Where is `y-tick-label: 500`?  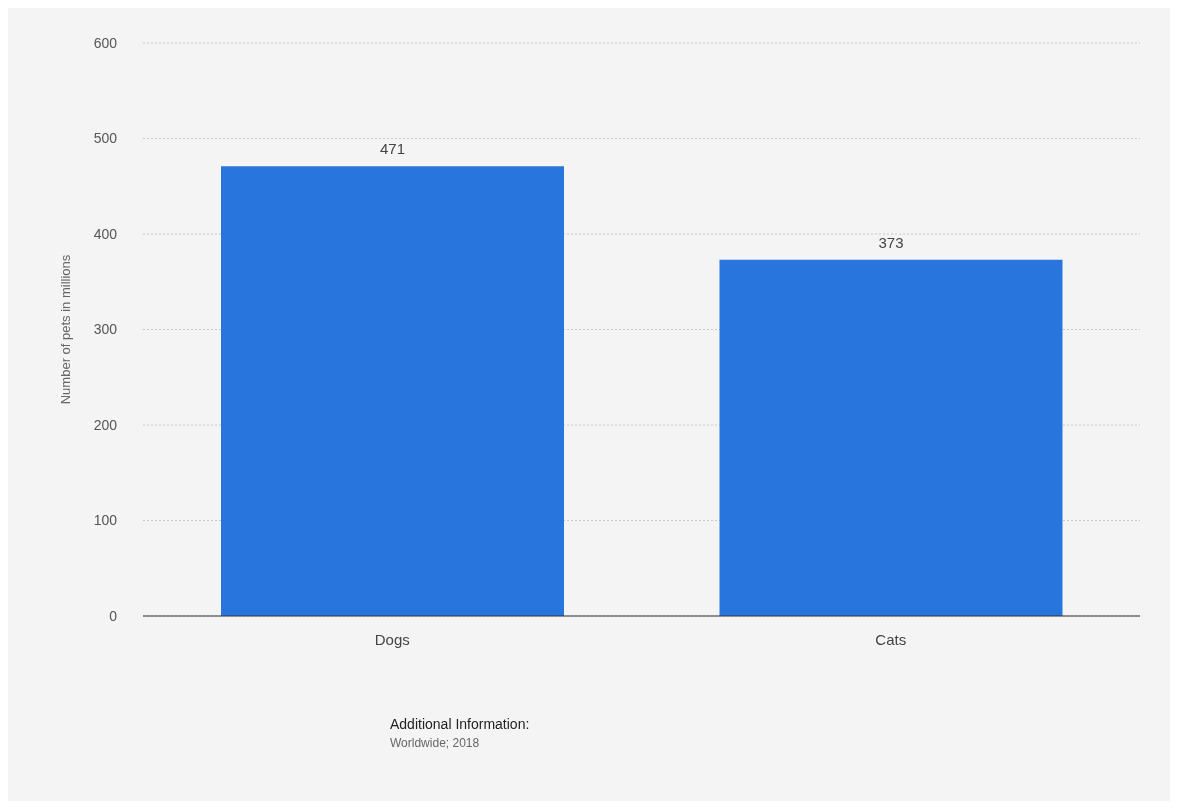
y-tick-label: 500 is located at coordinates (105, 138).